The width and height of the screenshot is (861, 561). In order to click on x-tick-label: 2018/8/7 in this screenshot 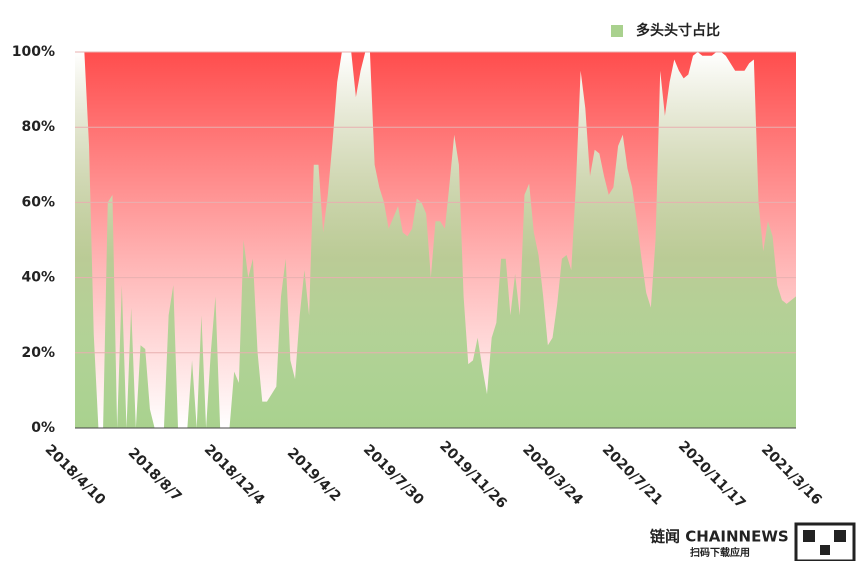, I will do `click(155, 475)`.